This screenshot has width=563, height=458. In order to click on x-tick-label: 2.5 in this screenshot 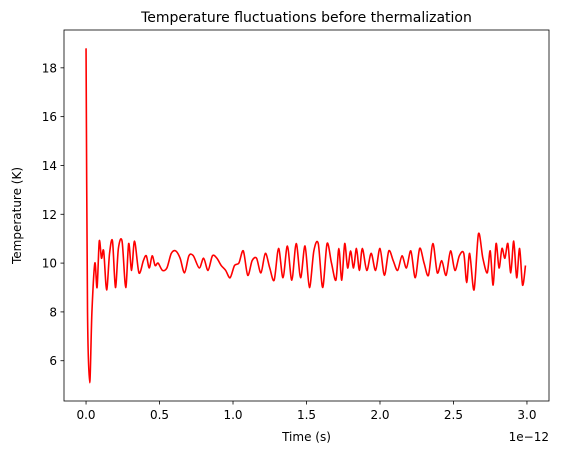, I will do `click(453, 415)`.